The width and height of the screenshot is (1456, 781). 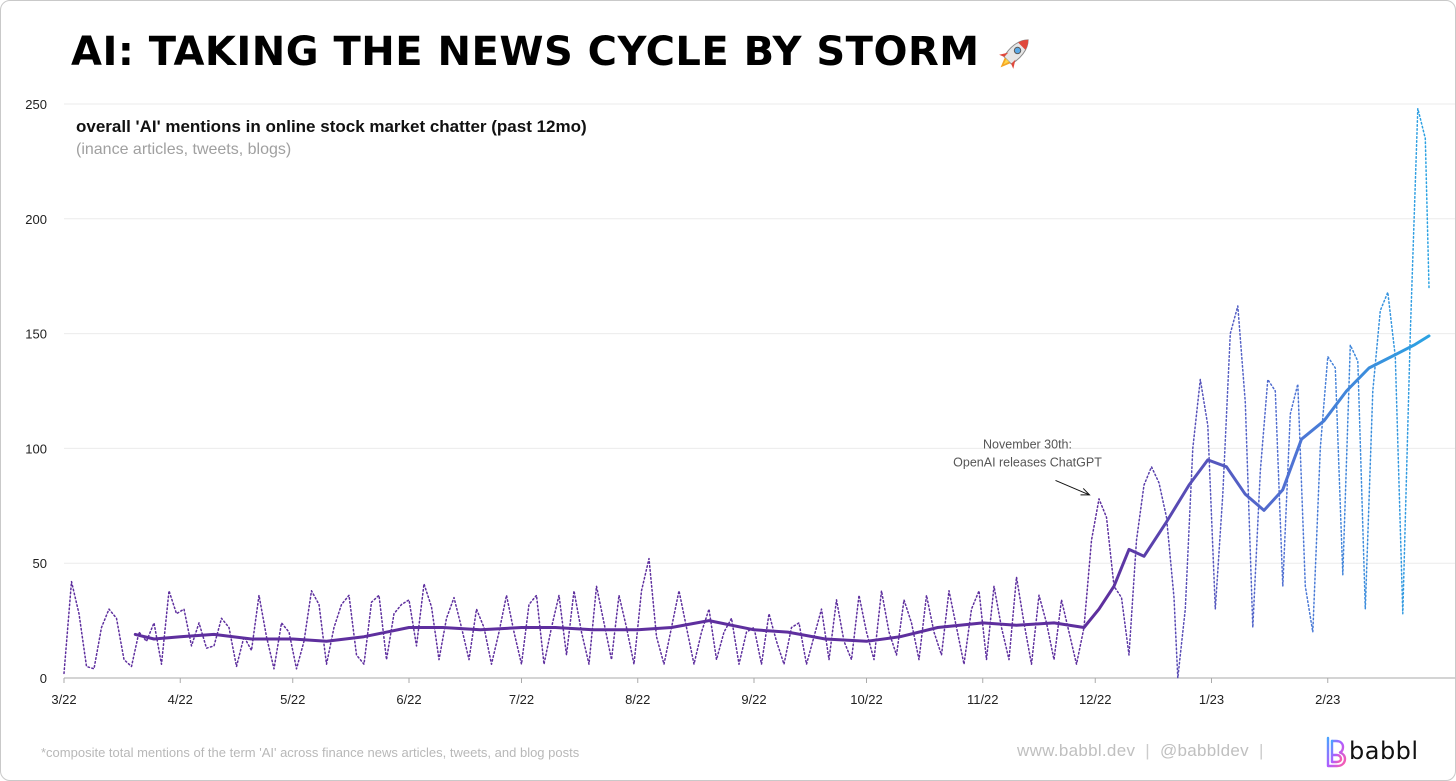 What do you see at coordinates (1027, 462) in the screenshot?
I see `annotation-label: OpenAI releases ChatGPT` at bounding box center [1027, 462].